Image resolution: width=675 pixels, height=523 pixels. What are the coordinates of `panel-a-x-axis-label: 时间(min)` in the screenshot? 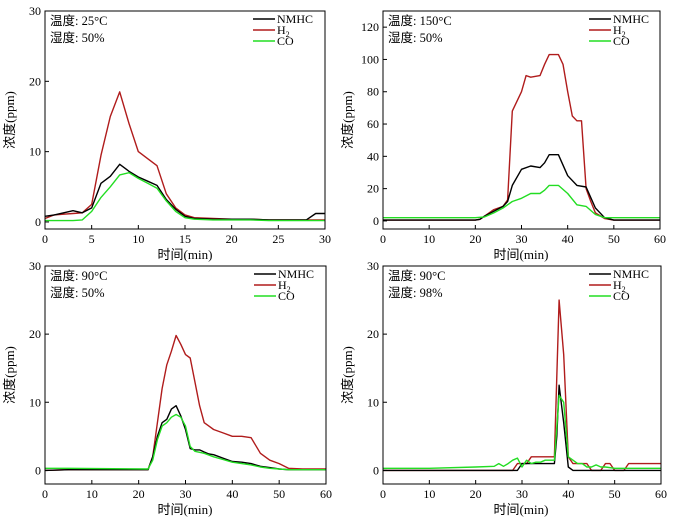 It's located at (185, 254).